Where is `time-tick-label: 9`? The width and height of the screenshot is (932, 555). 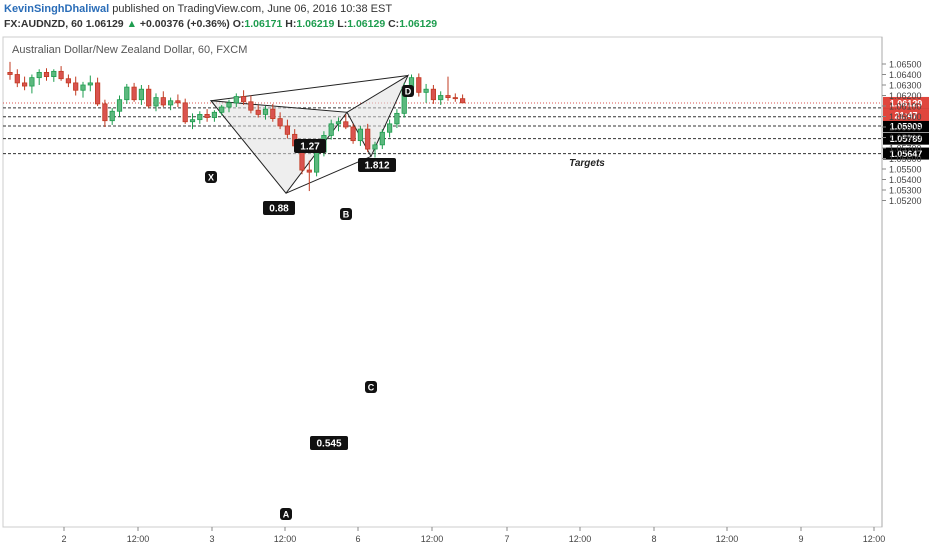 time-tick-label: 9 is located at coordinates (800, 539).